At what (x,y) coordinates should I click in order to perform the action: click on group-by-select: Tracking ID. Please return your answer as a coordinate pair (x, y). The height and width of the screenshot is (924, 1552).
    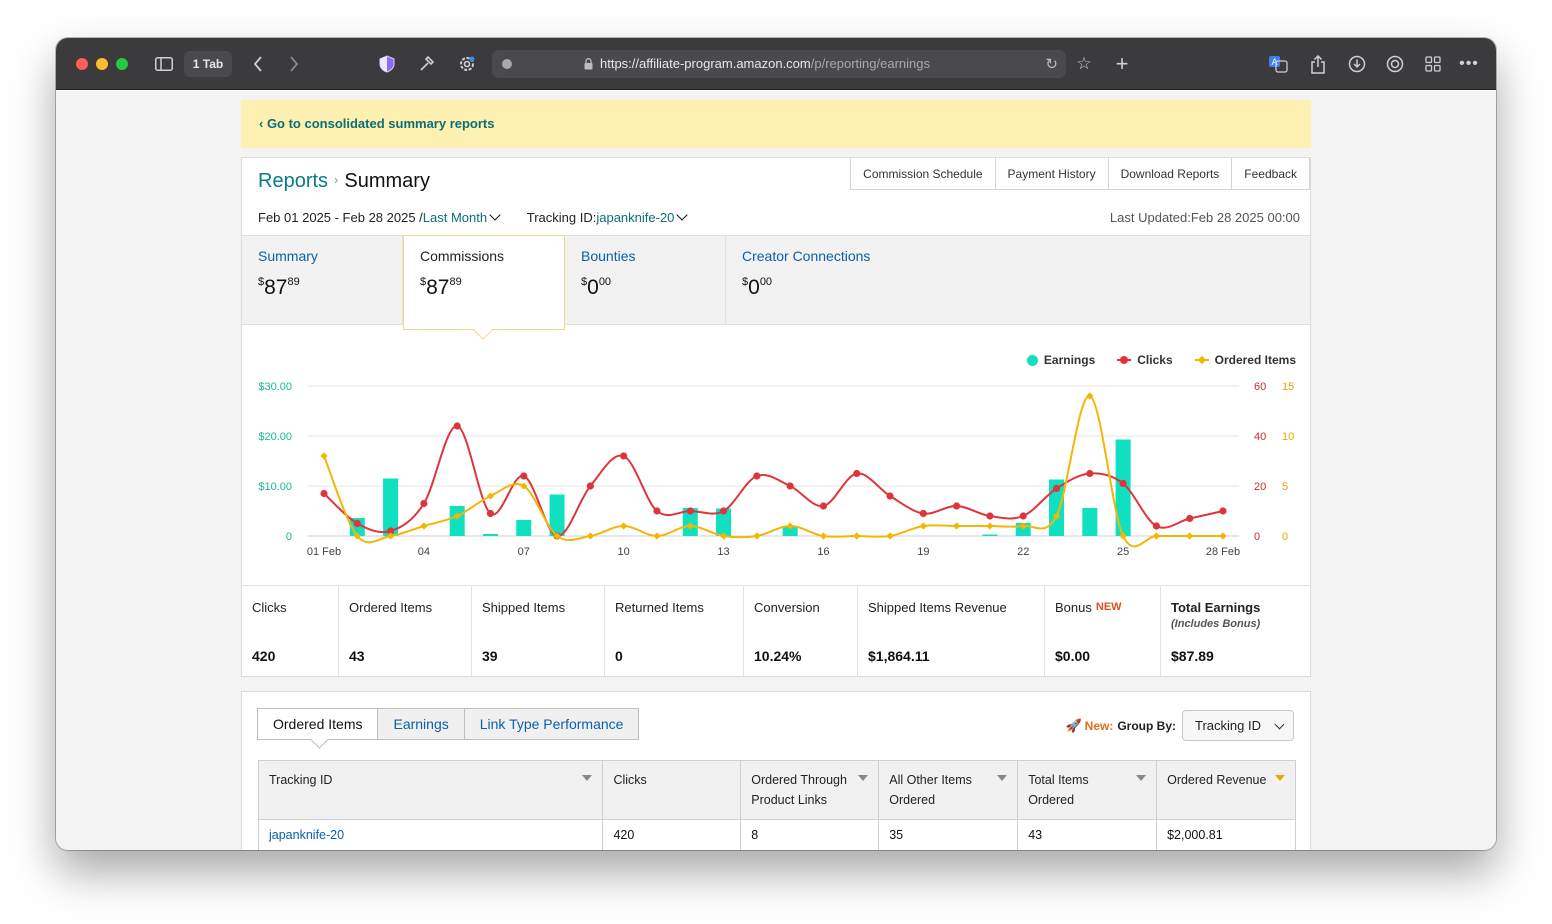
    Looking at the image, I should click on (1238, 725).